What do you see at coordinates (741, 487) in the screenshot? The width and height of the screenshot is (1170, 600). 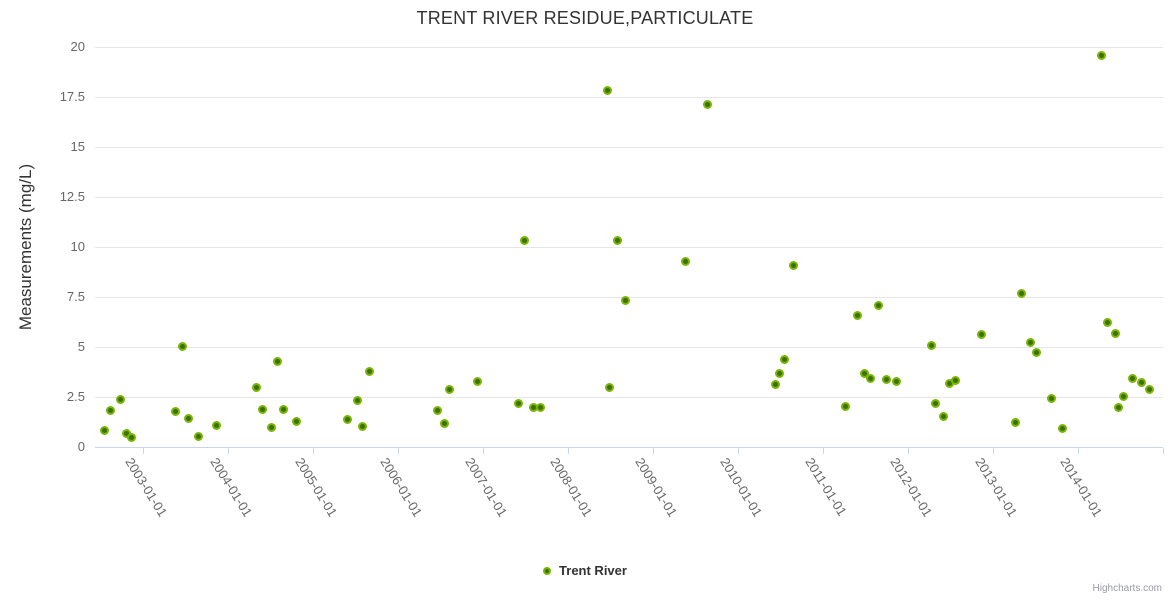 I see `x-tick-label: 2010-01-01` at bounding box center [741, 487].